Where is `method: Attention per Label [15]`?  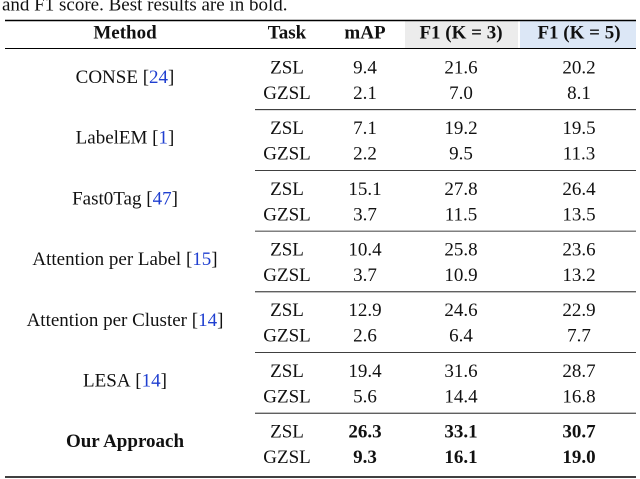 method: Attention per Label [15] is located at coordinates (124, 259).